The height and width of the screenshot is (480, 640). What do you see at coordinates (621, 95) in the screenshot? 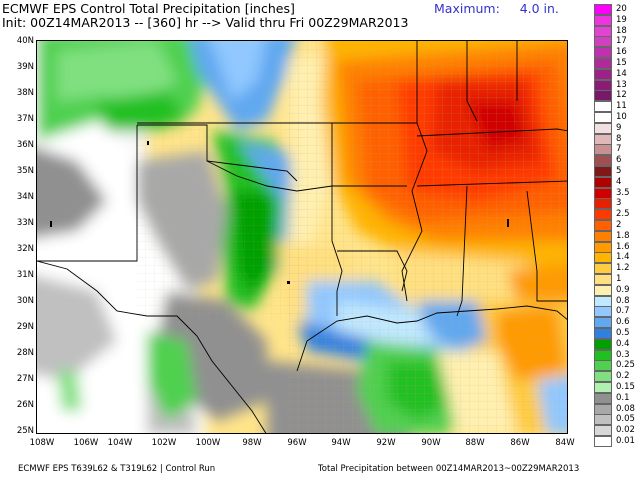
I see `legend-label: 12` at bounding box center [621, 95].